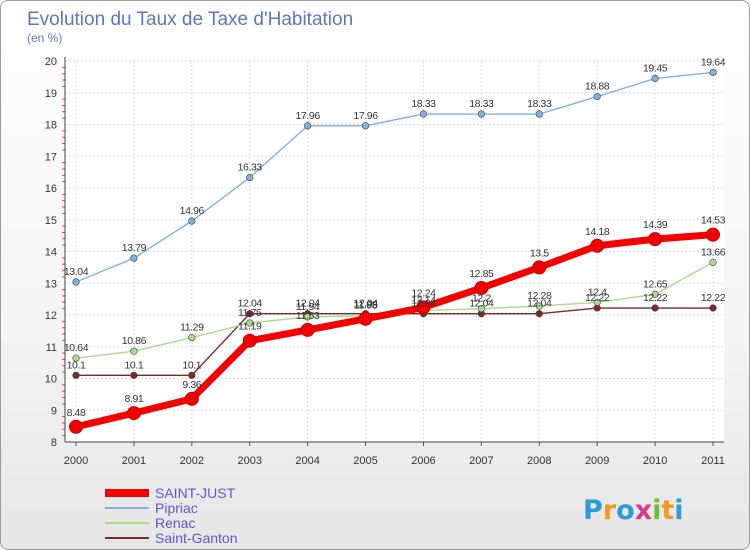  I want to click on x-tick-label: 2010, so click(655, 461).